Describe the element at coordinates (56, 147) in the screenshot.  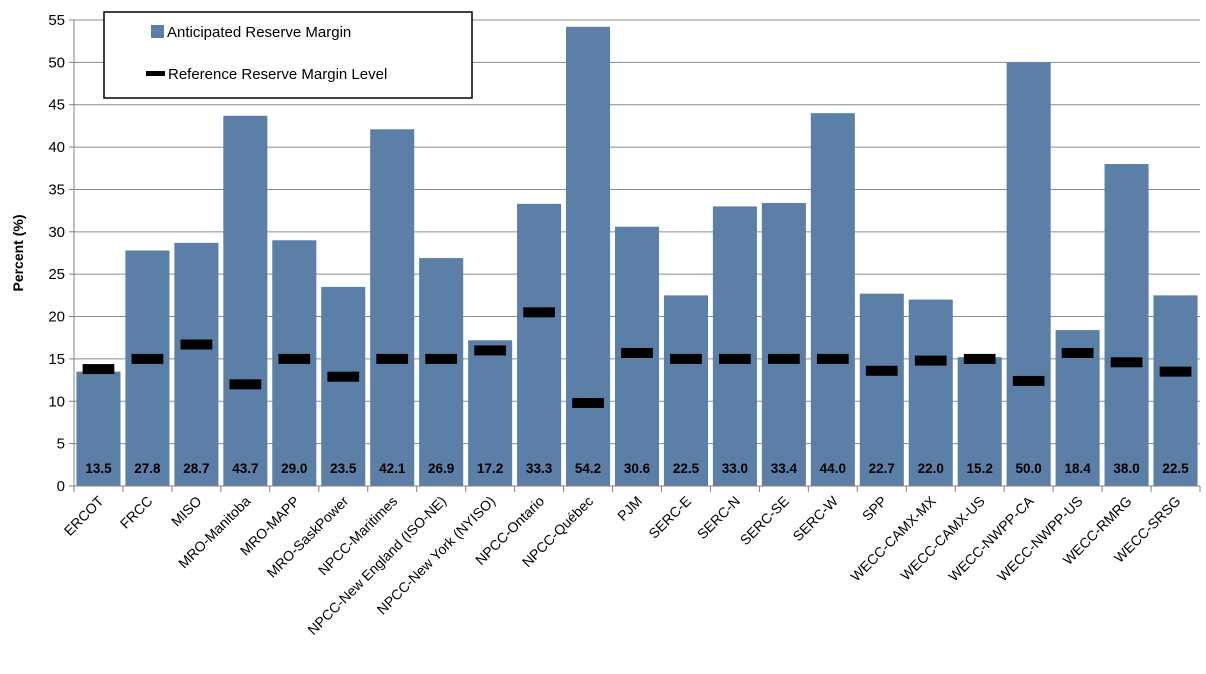
I see `y-tick-label: 40` at that location.